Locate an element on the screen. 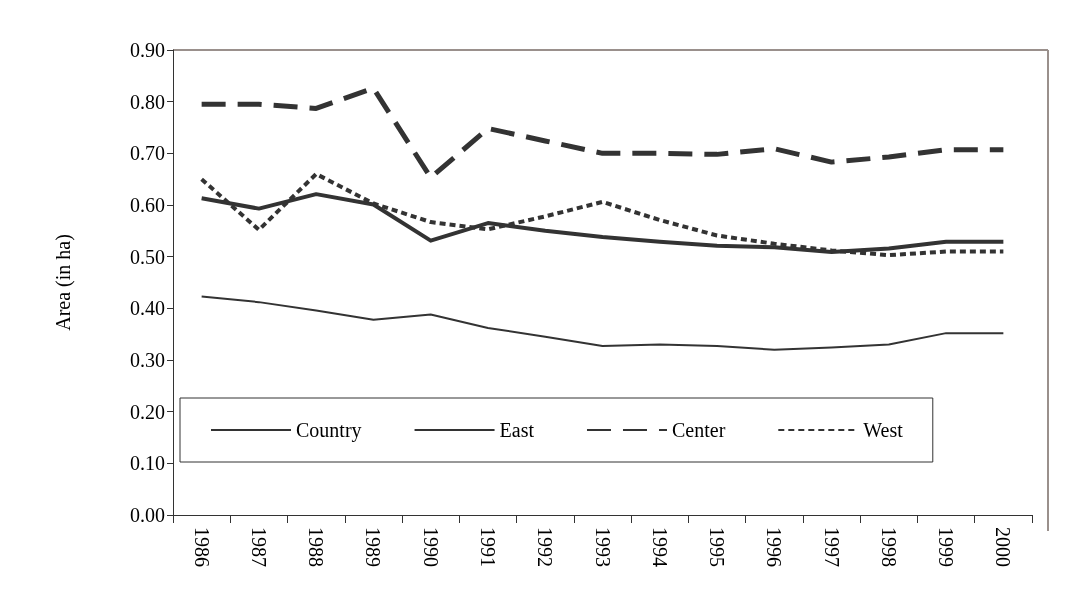 The height and width of the screenshot is (601, 1076). x-tick-label: 1995 is located at coordinates (717, 547).